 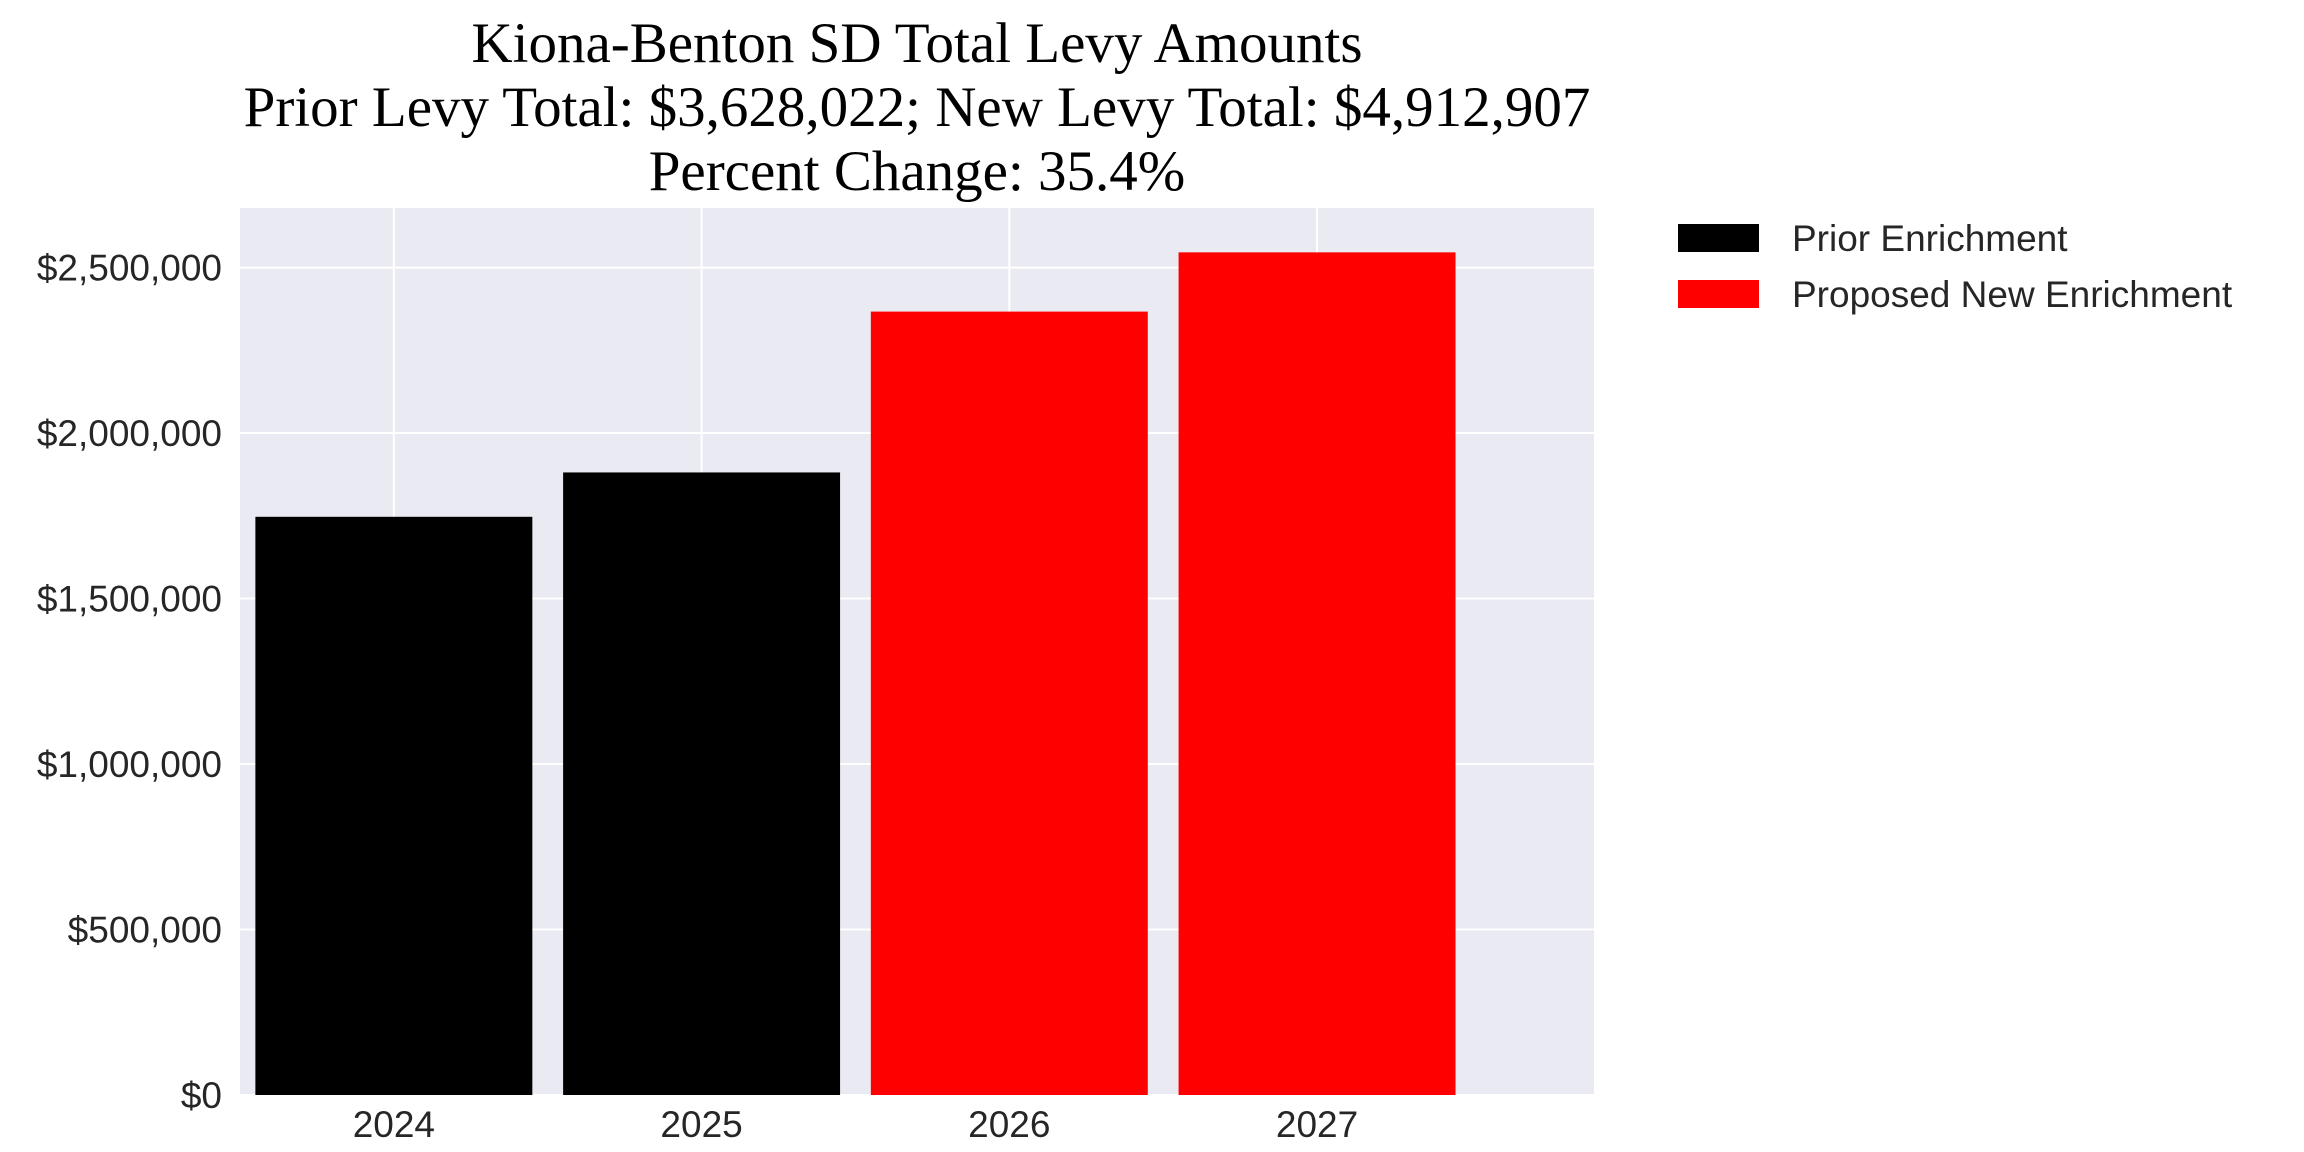 I want to click on x-tick-label: 2026, so click(x=1009, y=1124).